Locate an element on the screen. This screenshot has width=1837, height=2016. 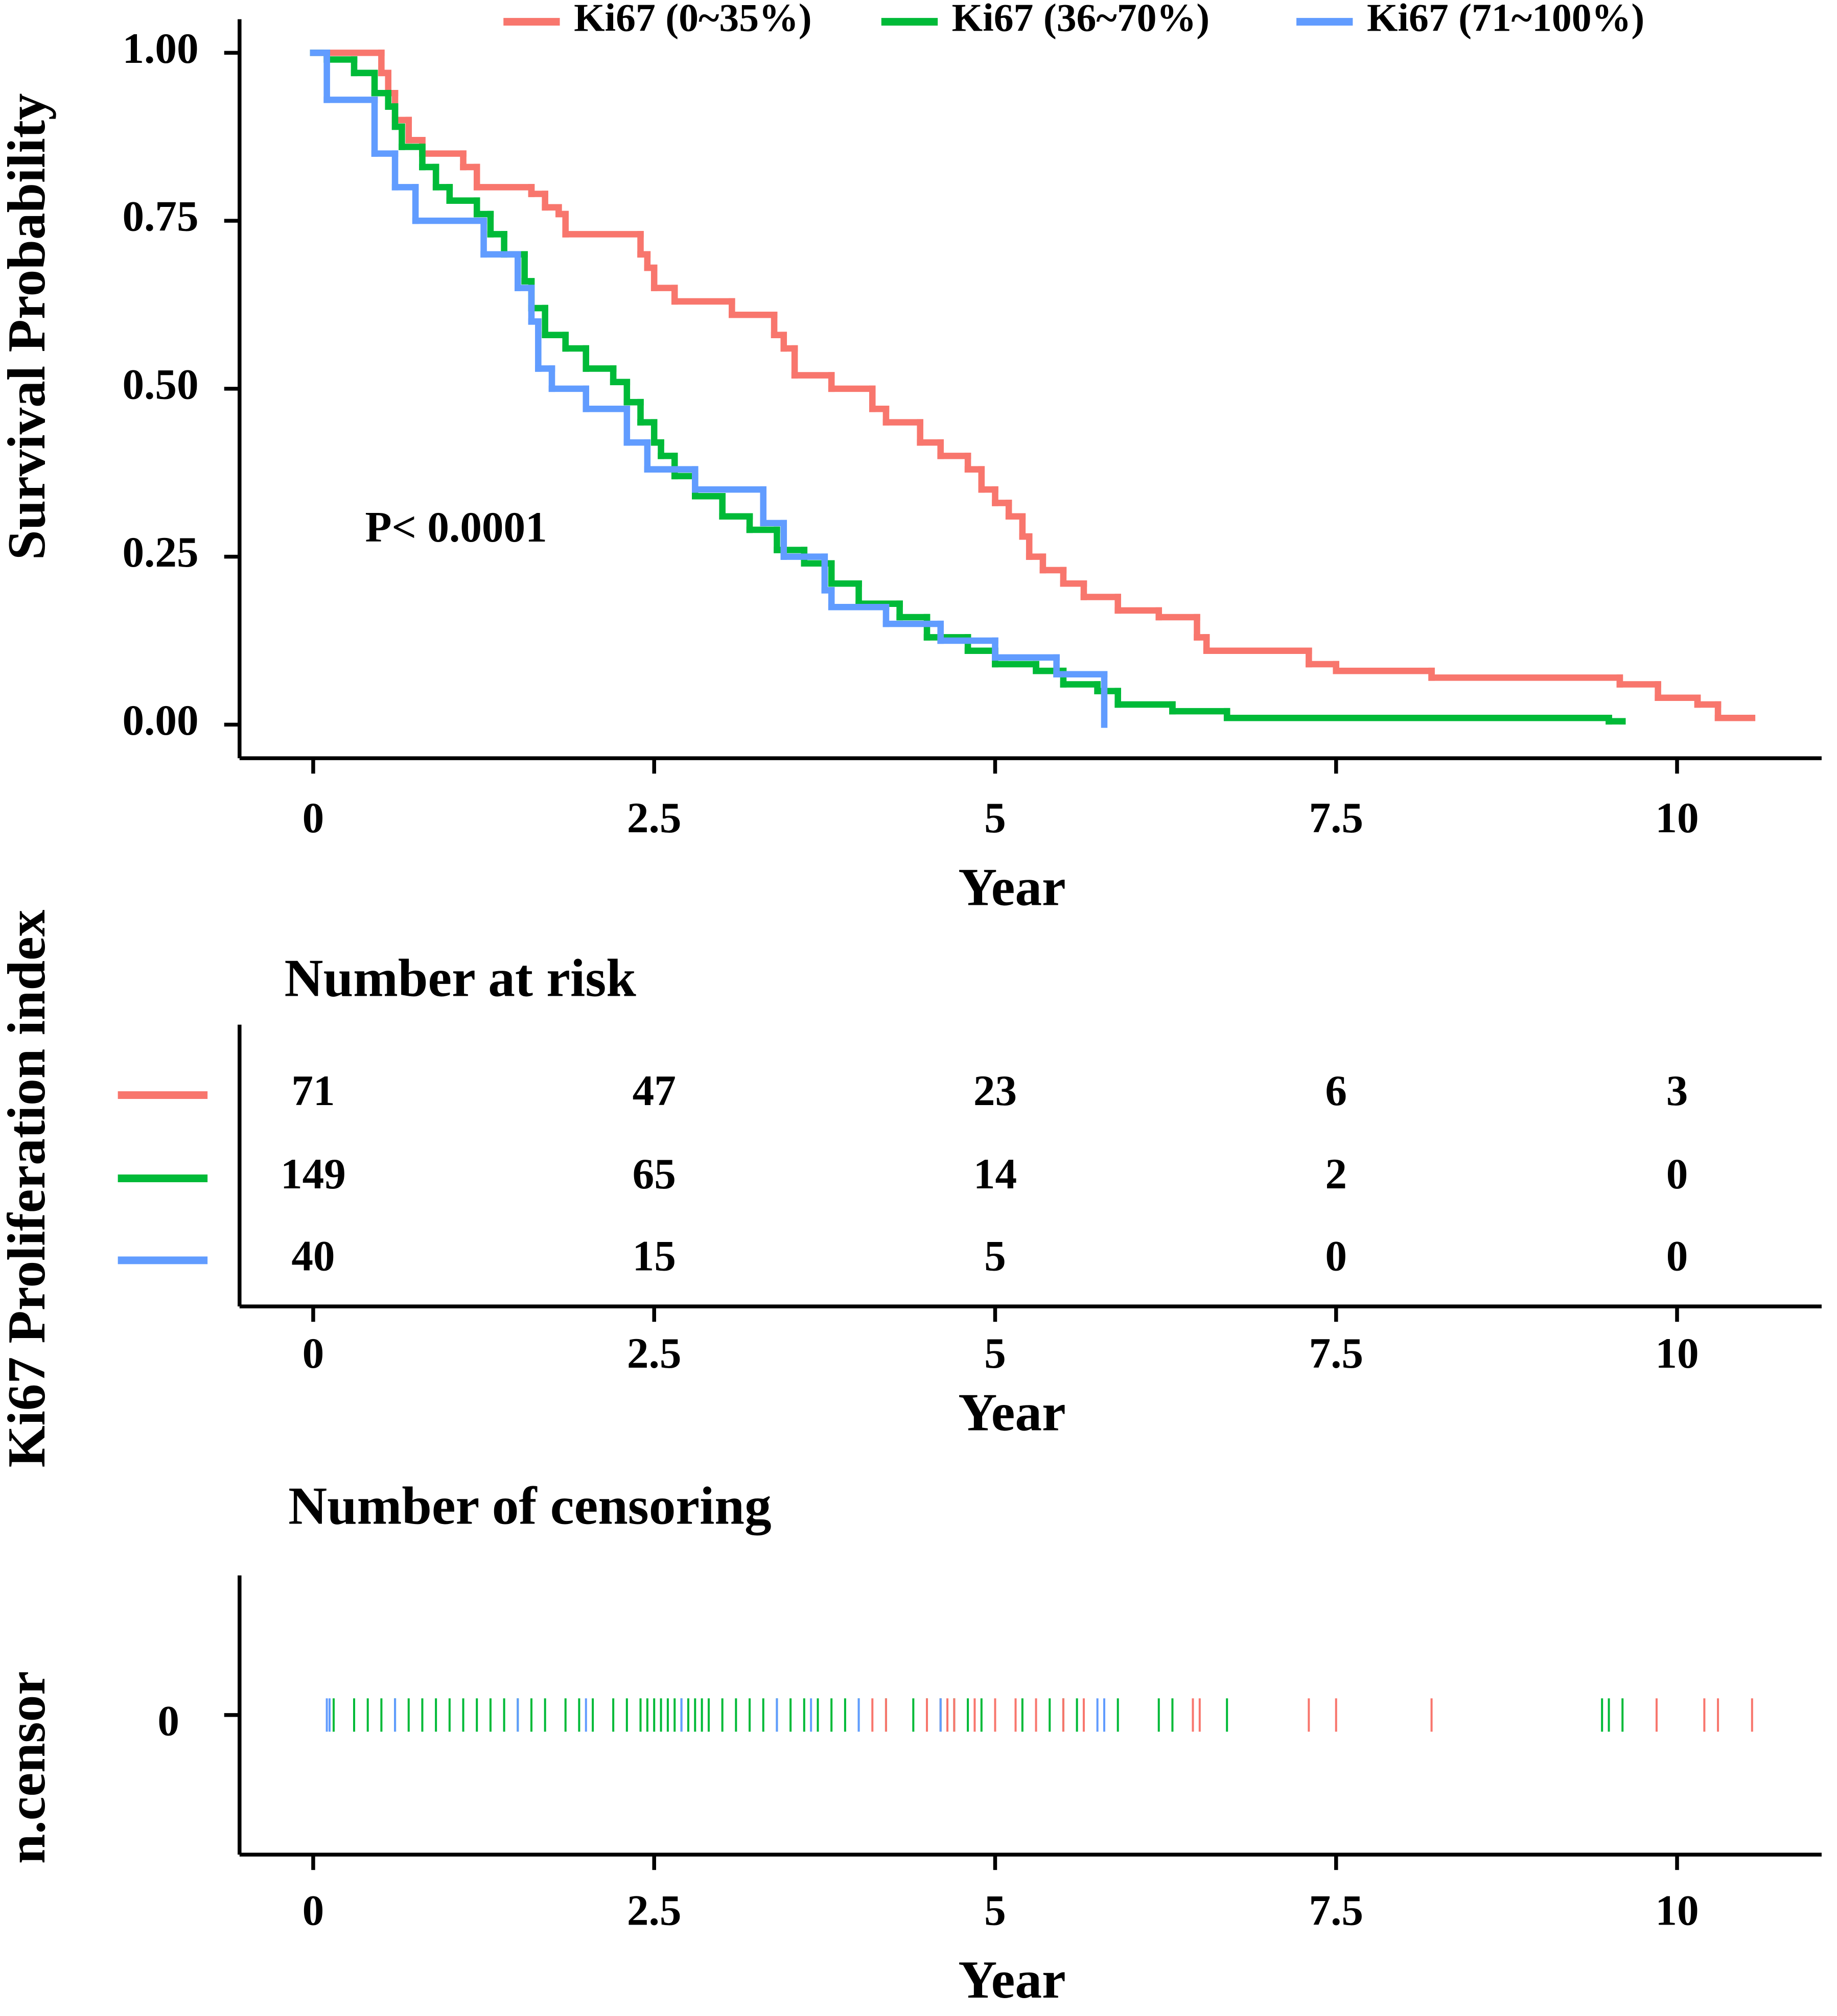
panel-title: Number of censoring is located at coordinates (530, 1505).